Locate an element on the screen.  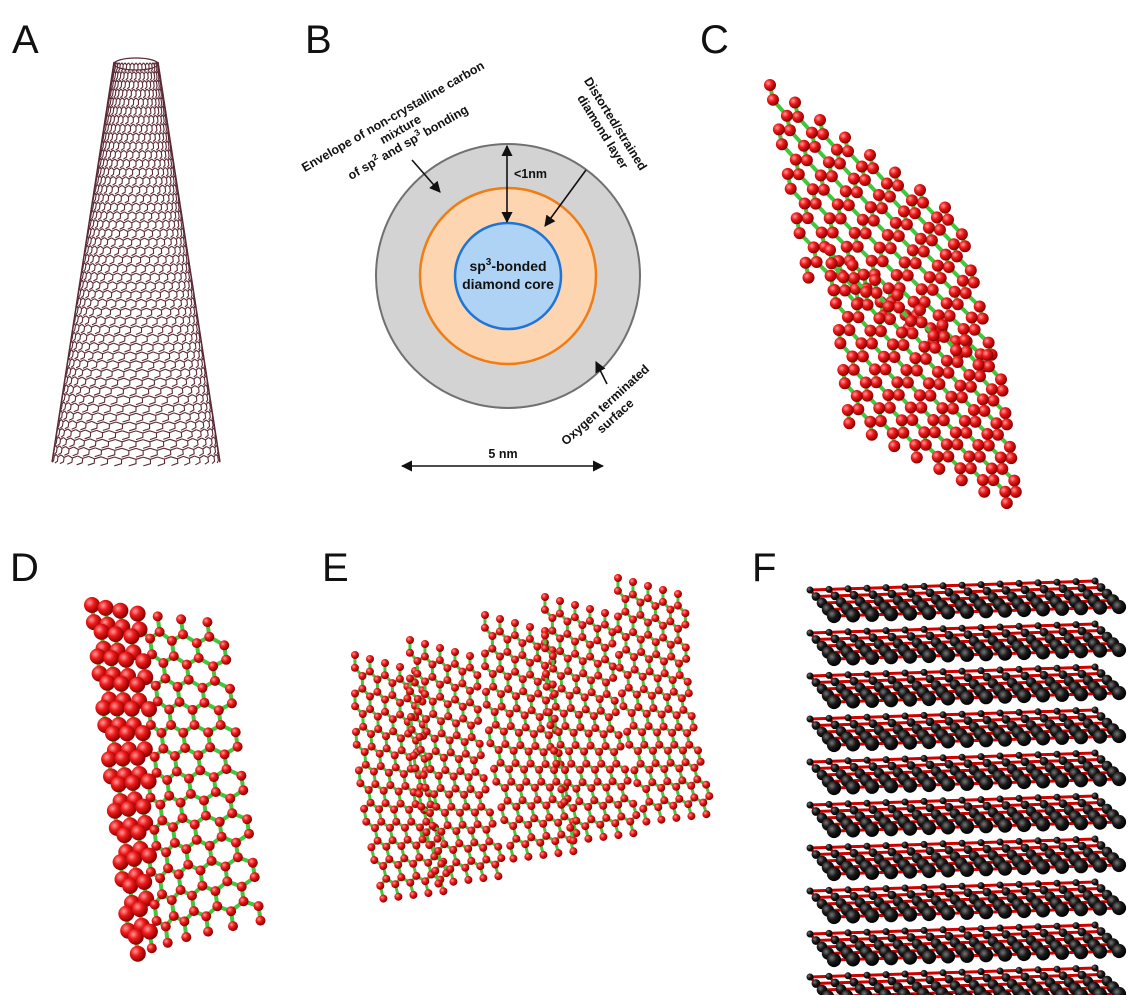
core-label-line1: sp3-bonded is located at coordinates (507, 265).